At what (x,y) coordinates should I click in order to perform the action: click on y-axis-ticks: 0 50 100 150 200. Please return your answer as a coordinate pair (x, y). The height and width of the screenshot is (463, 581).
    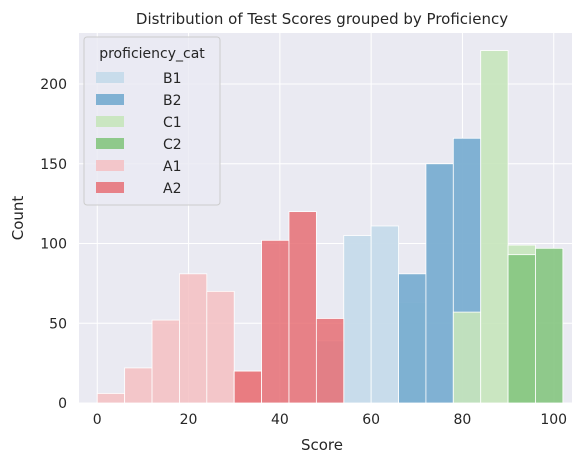
    Looking at the image, I should click on (53, 244).